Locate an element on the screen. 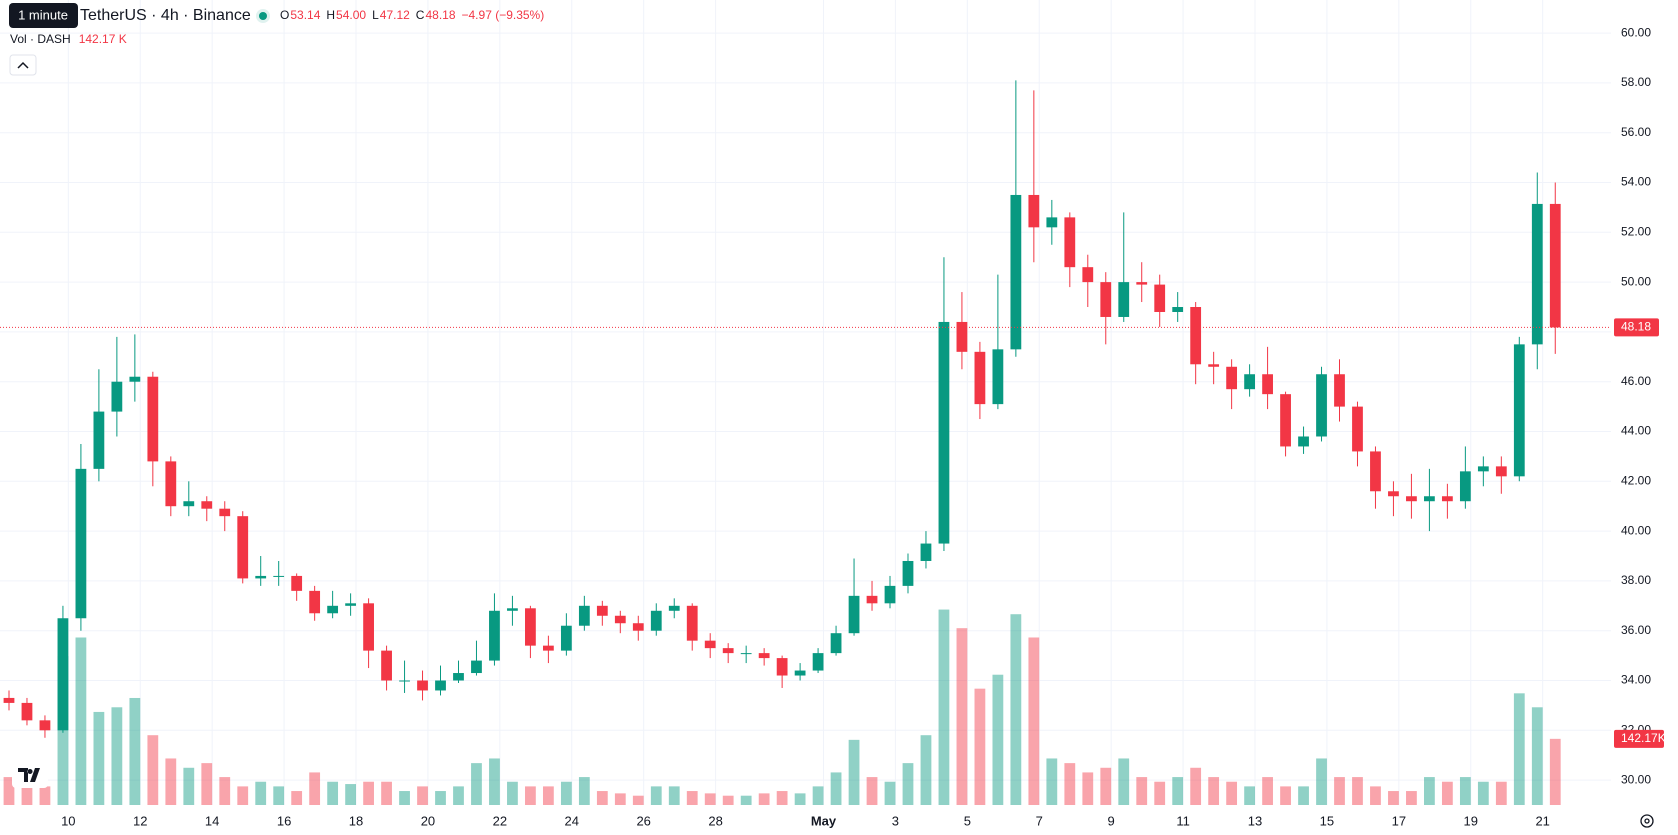 Image resolution: width=1678 pixels, height=835 pixels. y-tick-label: 60.00 is located at coordinates (1636, 32).